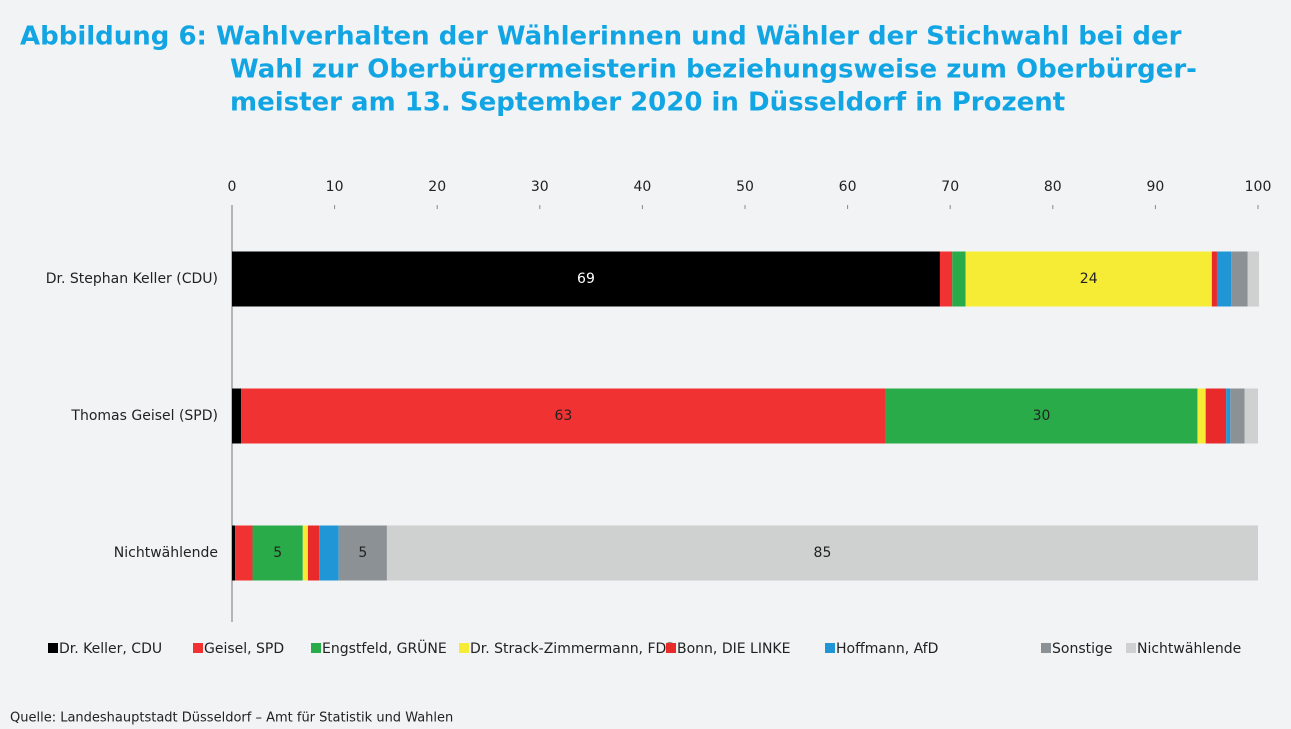 This screenshot has height=729, width=1291. What do you see at coordinates (166, 553) in the screenshot?
I see `y-tick-label: Nichtwählende` at bounding box center [166, 553].